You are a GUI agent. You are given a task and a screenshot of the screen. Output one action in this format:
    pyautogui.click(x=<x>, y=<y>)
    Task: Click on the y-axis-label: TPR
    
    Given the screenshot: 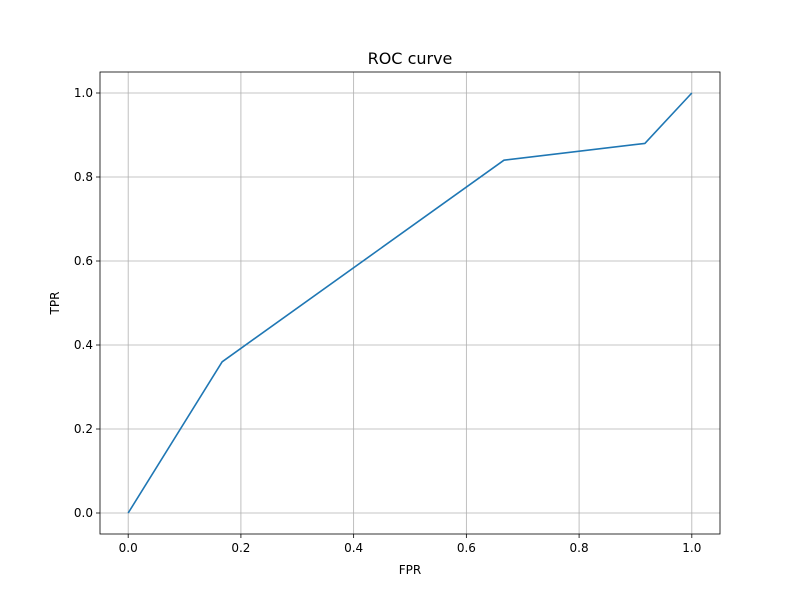 What is the action you would take?
    pyautogui.click(x=55, y=304)
    